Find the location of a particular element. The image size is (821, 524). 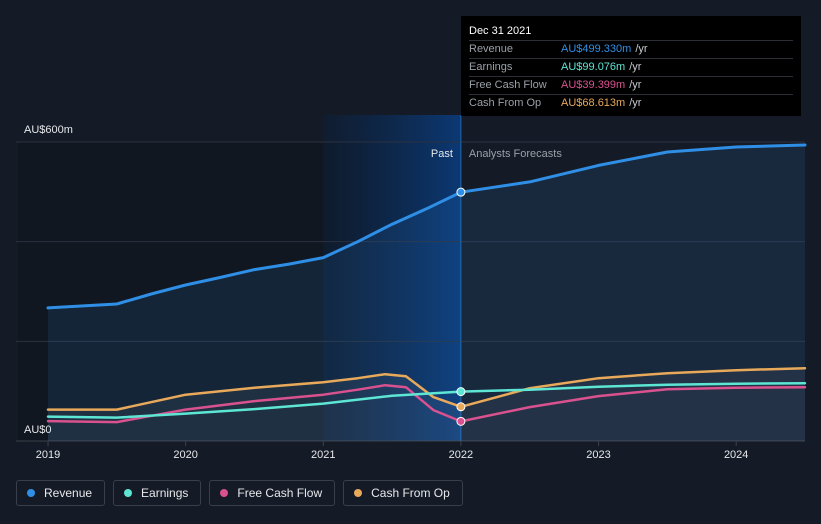

legend-item-free-cash-flow: Free Cash Flow is located at coordinates (272, 493).